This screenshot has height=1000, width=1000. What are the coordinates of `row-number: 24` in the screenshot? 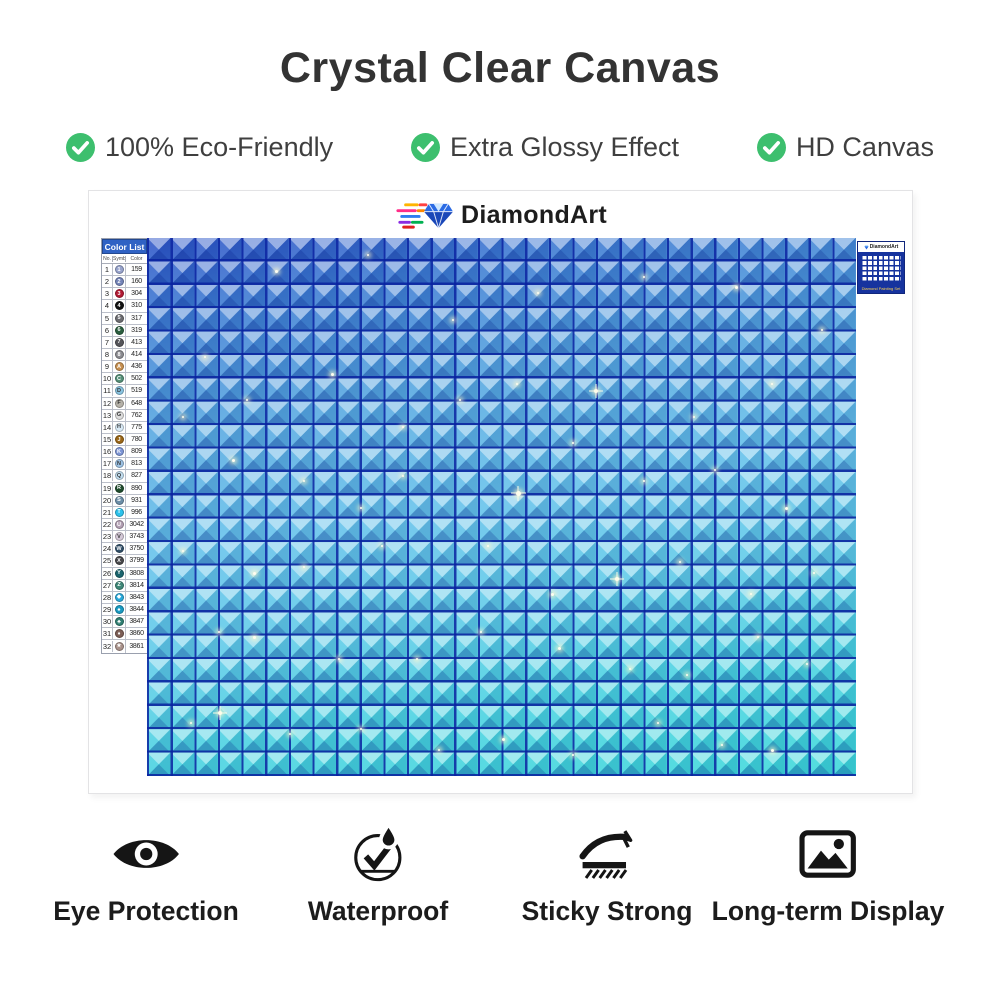 It's located at (107, 549).